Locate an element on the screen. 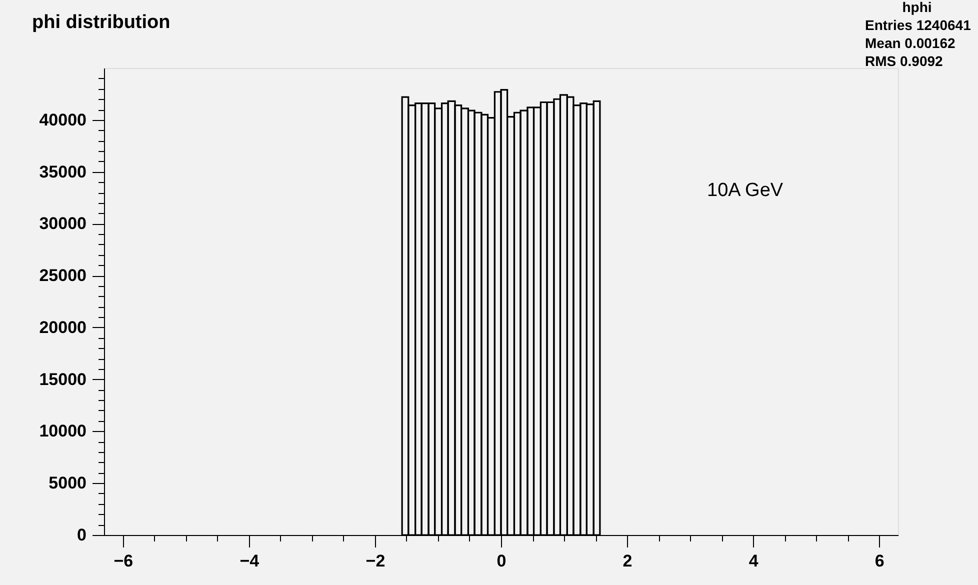  y-tick-label: 0 is located at coordinates (81, 535).